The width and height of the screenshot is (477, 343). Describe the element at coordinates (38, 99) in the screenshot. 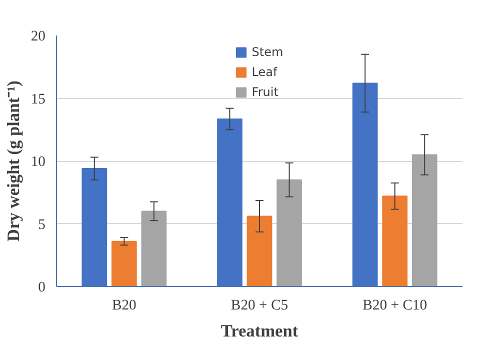

I see `y-tick-label: 15` at that location.